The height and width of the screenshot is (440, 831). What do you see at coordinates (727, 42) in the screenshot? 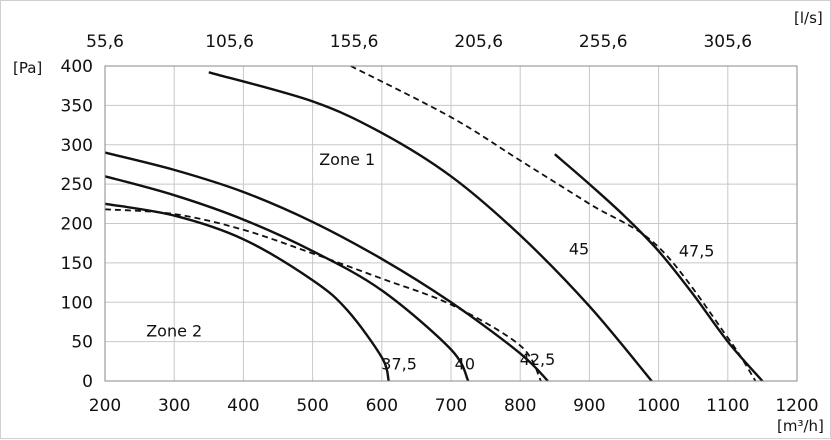
I see `x2-tick-label: 305,6` at bounding box center [727, 42].